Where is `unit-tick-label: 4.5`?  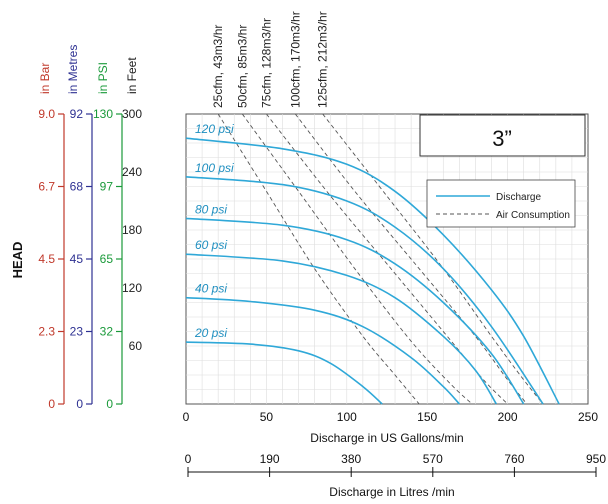 unit-tick-label: 4.5 is located at coordinates (46, 259).